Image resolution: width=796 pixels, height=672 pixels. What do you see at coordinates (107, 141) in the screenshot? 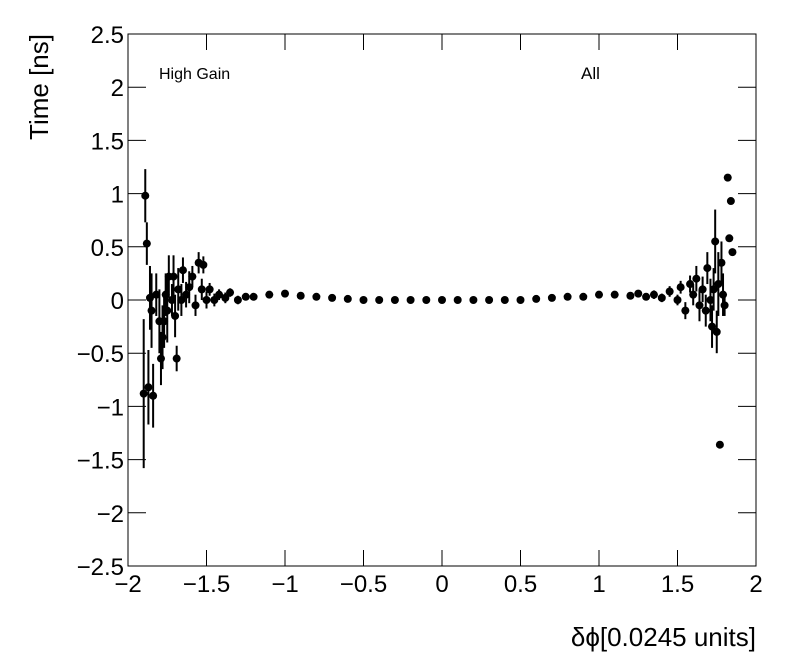
I see `y-tick-label: 1.5` at bounding box center [107, 141].